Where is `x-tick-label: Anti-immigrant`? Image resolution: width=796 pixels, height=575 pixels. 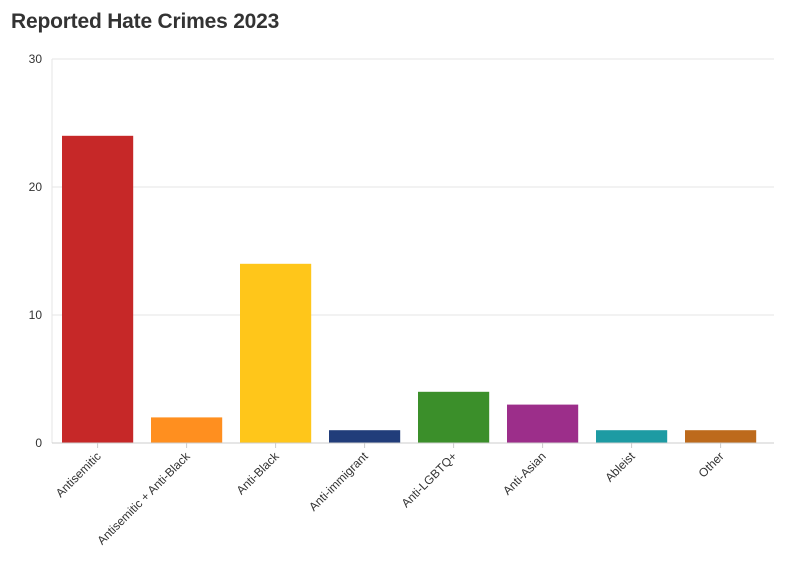 x-tick-label: Anti-immigrant is located at coordinates (338, 481).